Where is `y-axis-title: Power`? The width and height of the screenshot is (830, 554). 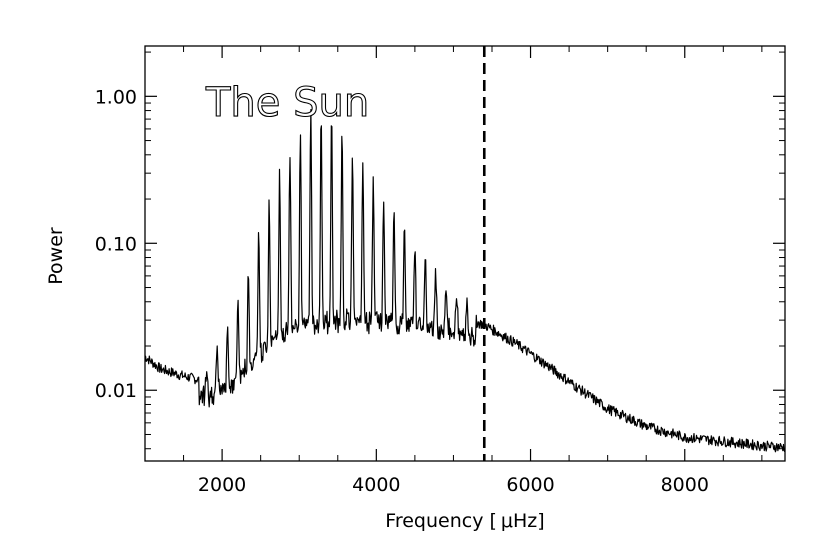
y-axis-title: Power is located at coordinates (56, 256).